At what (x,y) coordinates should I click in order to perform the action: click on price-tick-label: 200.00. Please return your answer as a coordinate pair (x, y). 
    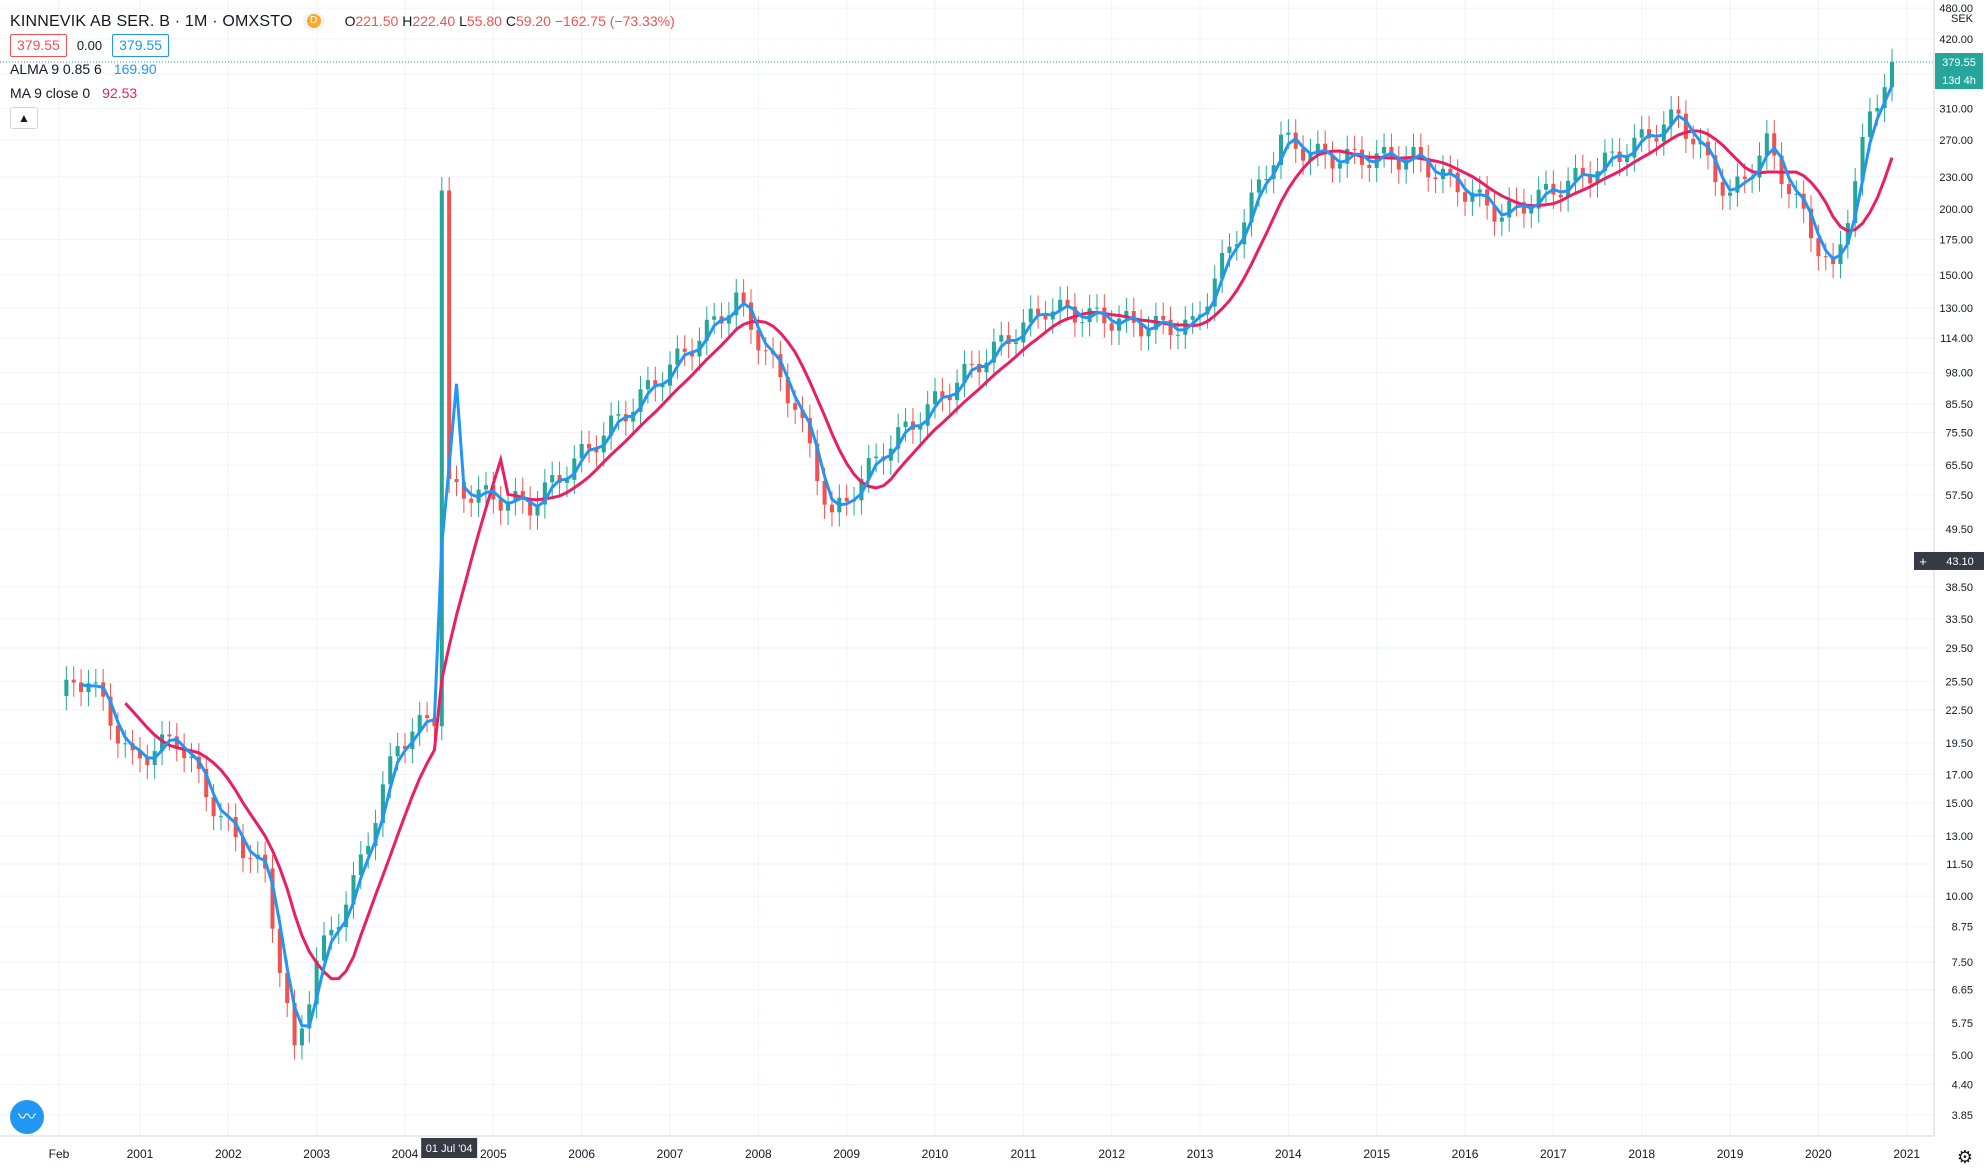
    Looking at the image, I should click on (1956, 210).